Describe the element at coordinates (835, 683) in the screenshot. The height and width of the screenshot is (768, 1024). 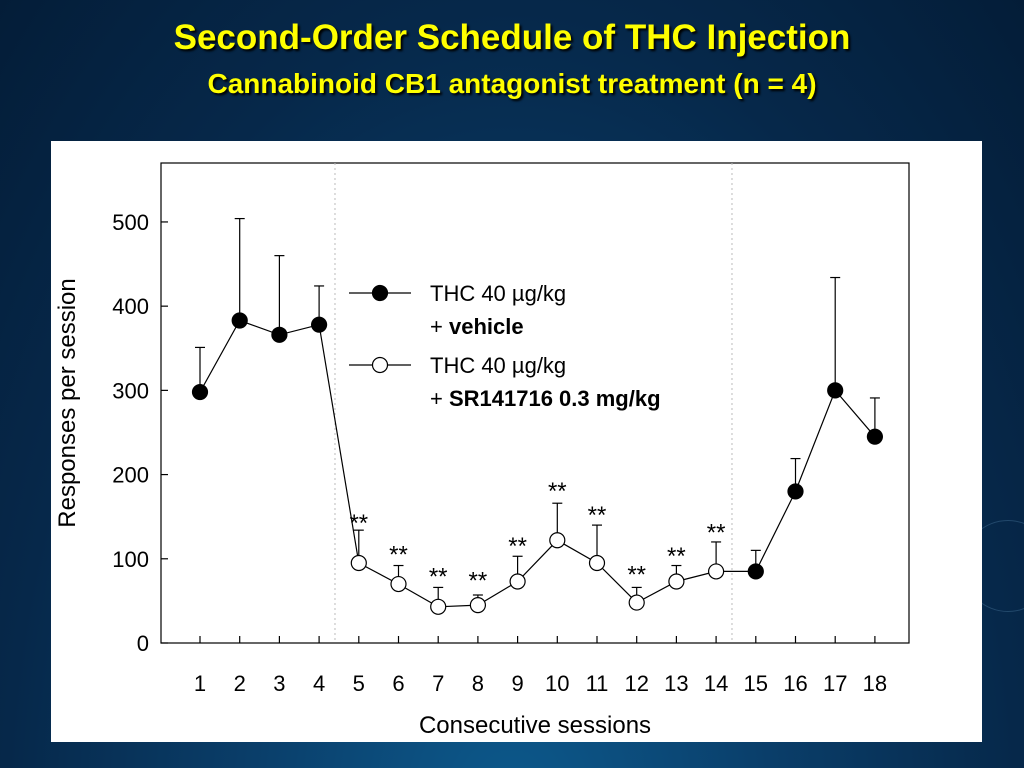
I see `x-tick-label: 17` at that location.